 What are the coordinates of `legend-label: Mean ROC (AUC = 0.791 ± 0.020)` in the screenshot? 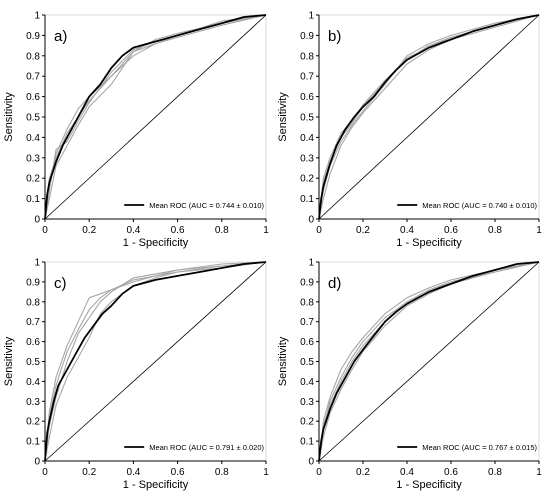 It's located at (206, 447).